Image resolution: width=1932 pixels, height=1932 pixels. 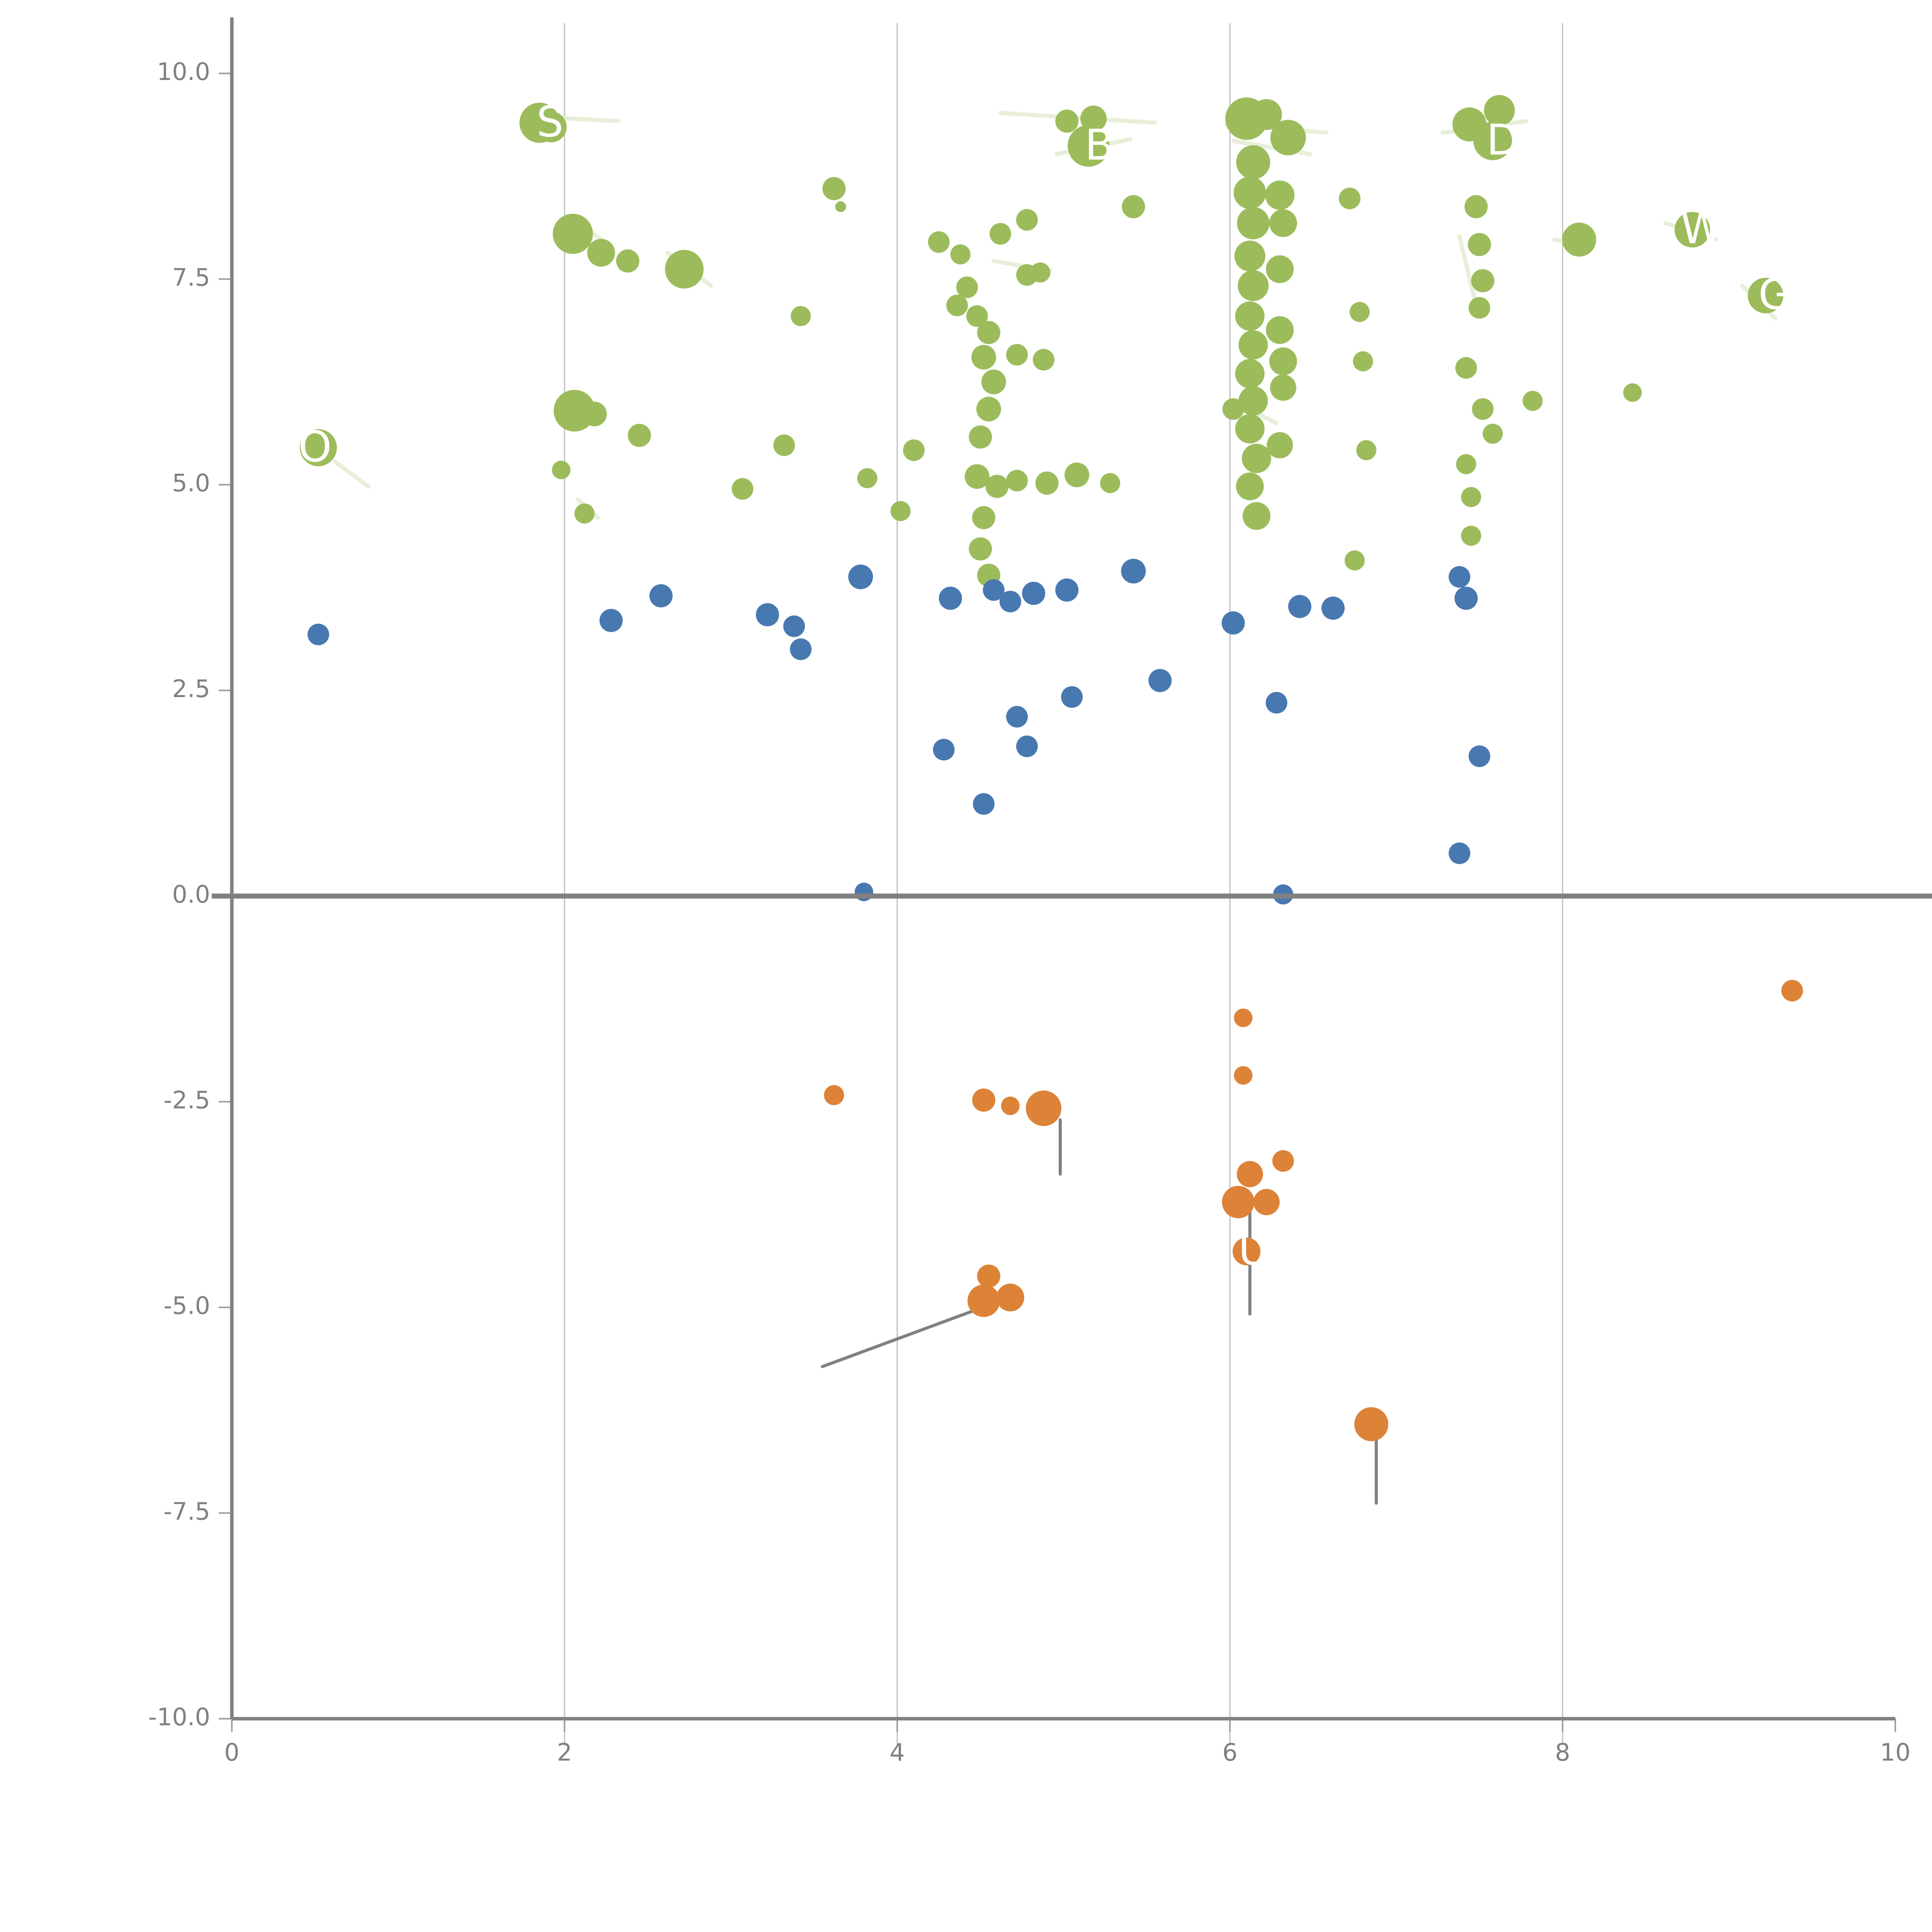 I want to click on bubble-label: S, so click(x=550, y=121).